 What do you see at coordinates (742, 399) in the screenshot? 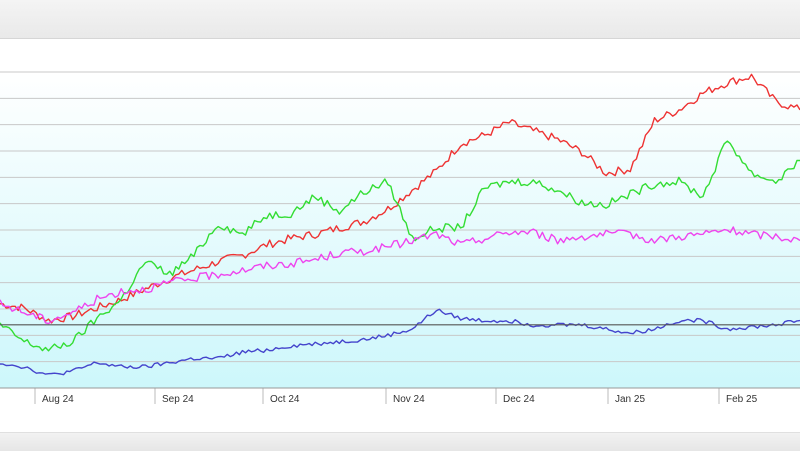
I see `x-tick-label: Feb 25` at bounding box center [742, 399].